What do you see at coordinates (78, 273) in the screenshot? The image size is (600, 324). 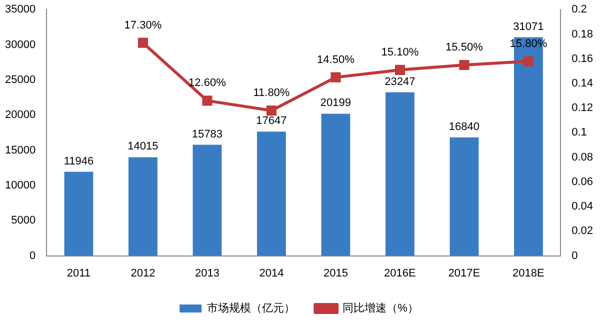 I see `x-tick-label: 2011` at bounding box center [78, 273].